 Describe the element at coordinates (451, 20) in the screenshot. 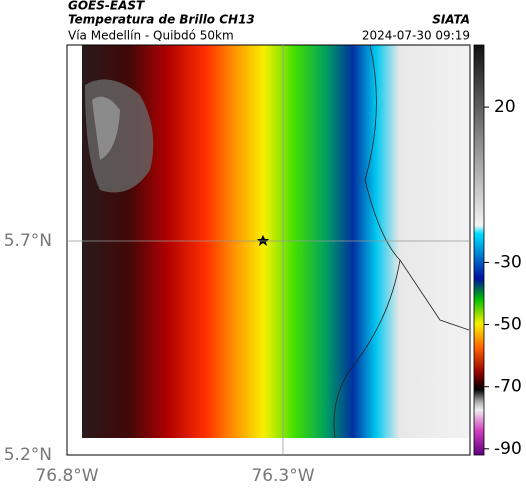

I see `source: SIATA` at that location.